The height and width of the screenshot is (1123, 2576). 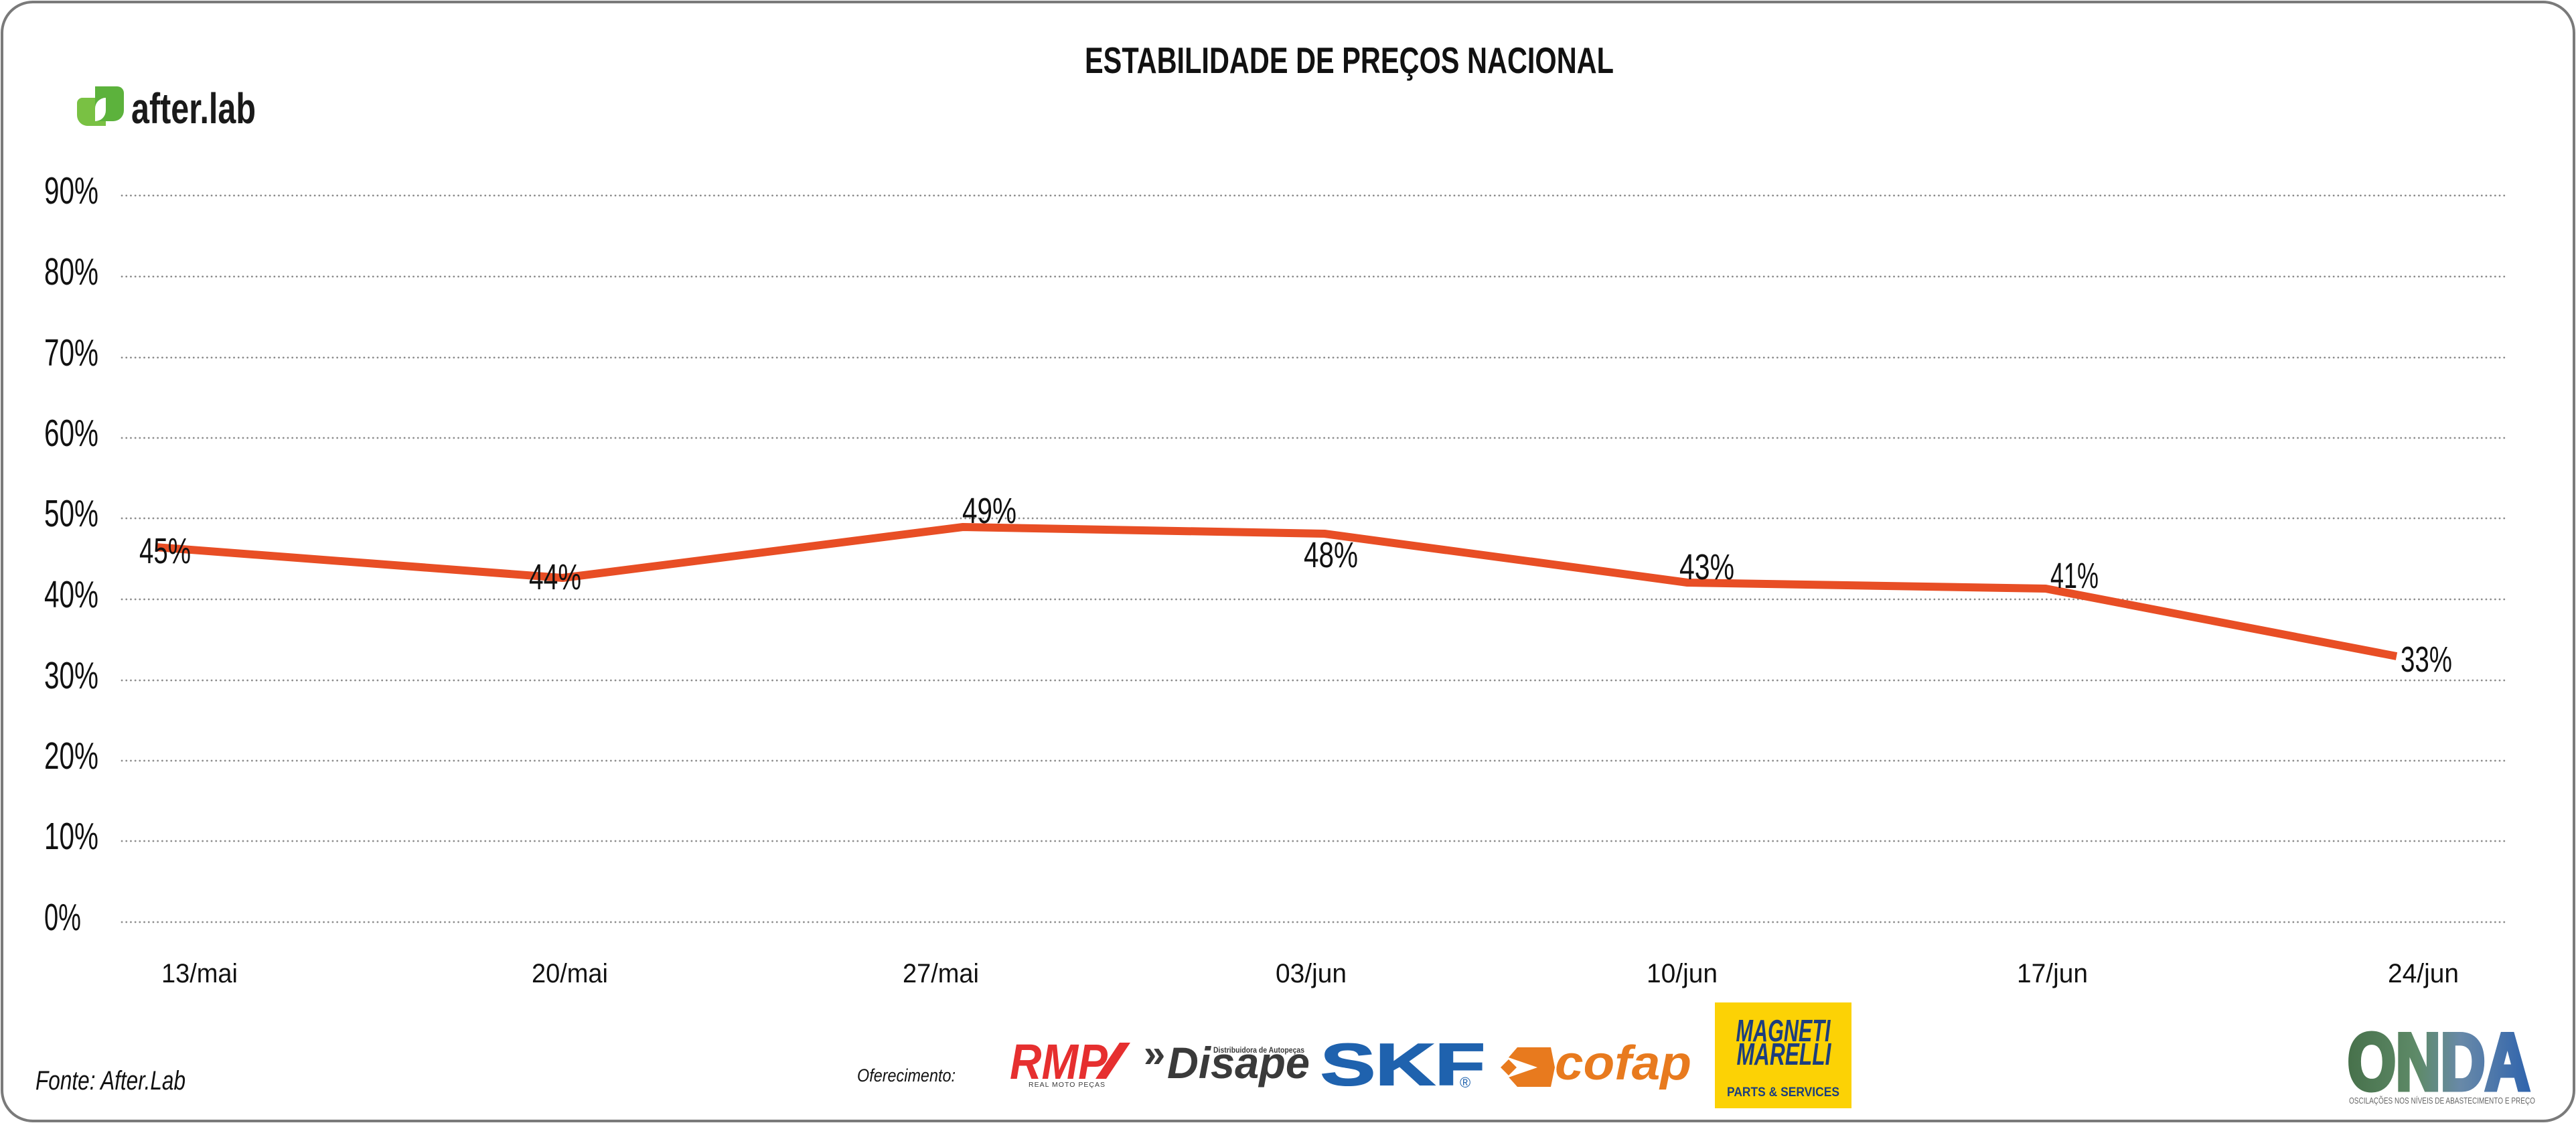 I want to click on svg-text: Distribuidora de Autopeças, so click(x=1258, y=1050).